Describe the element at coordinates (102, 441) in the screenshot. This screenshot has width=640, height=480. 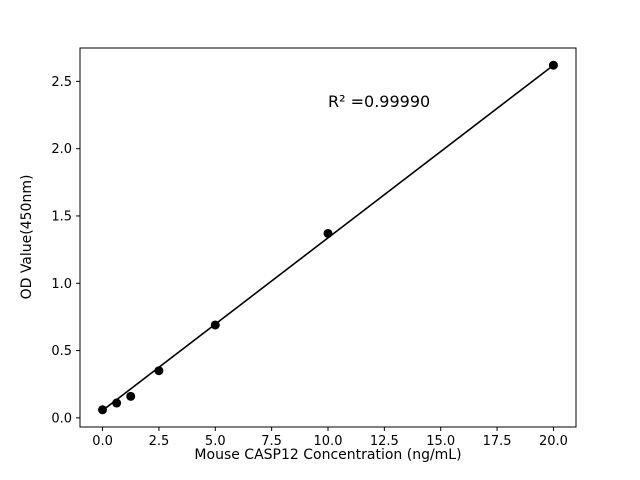
I see `x-tick-label: 0.0` at that location.